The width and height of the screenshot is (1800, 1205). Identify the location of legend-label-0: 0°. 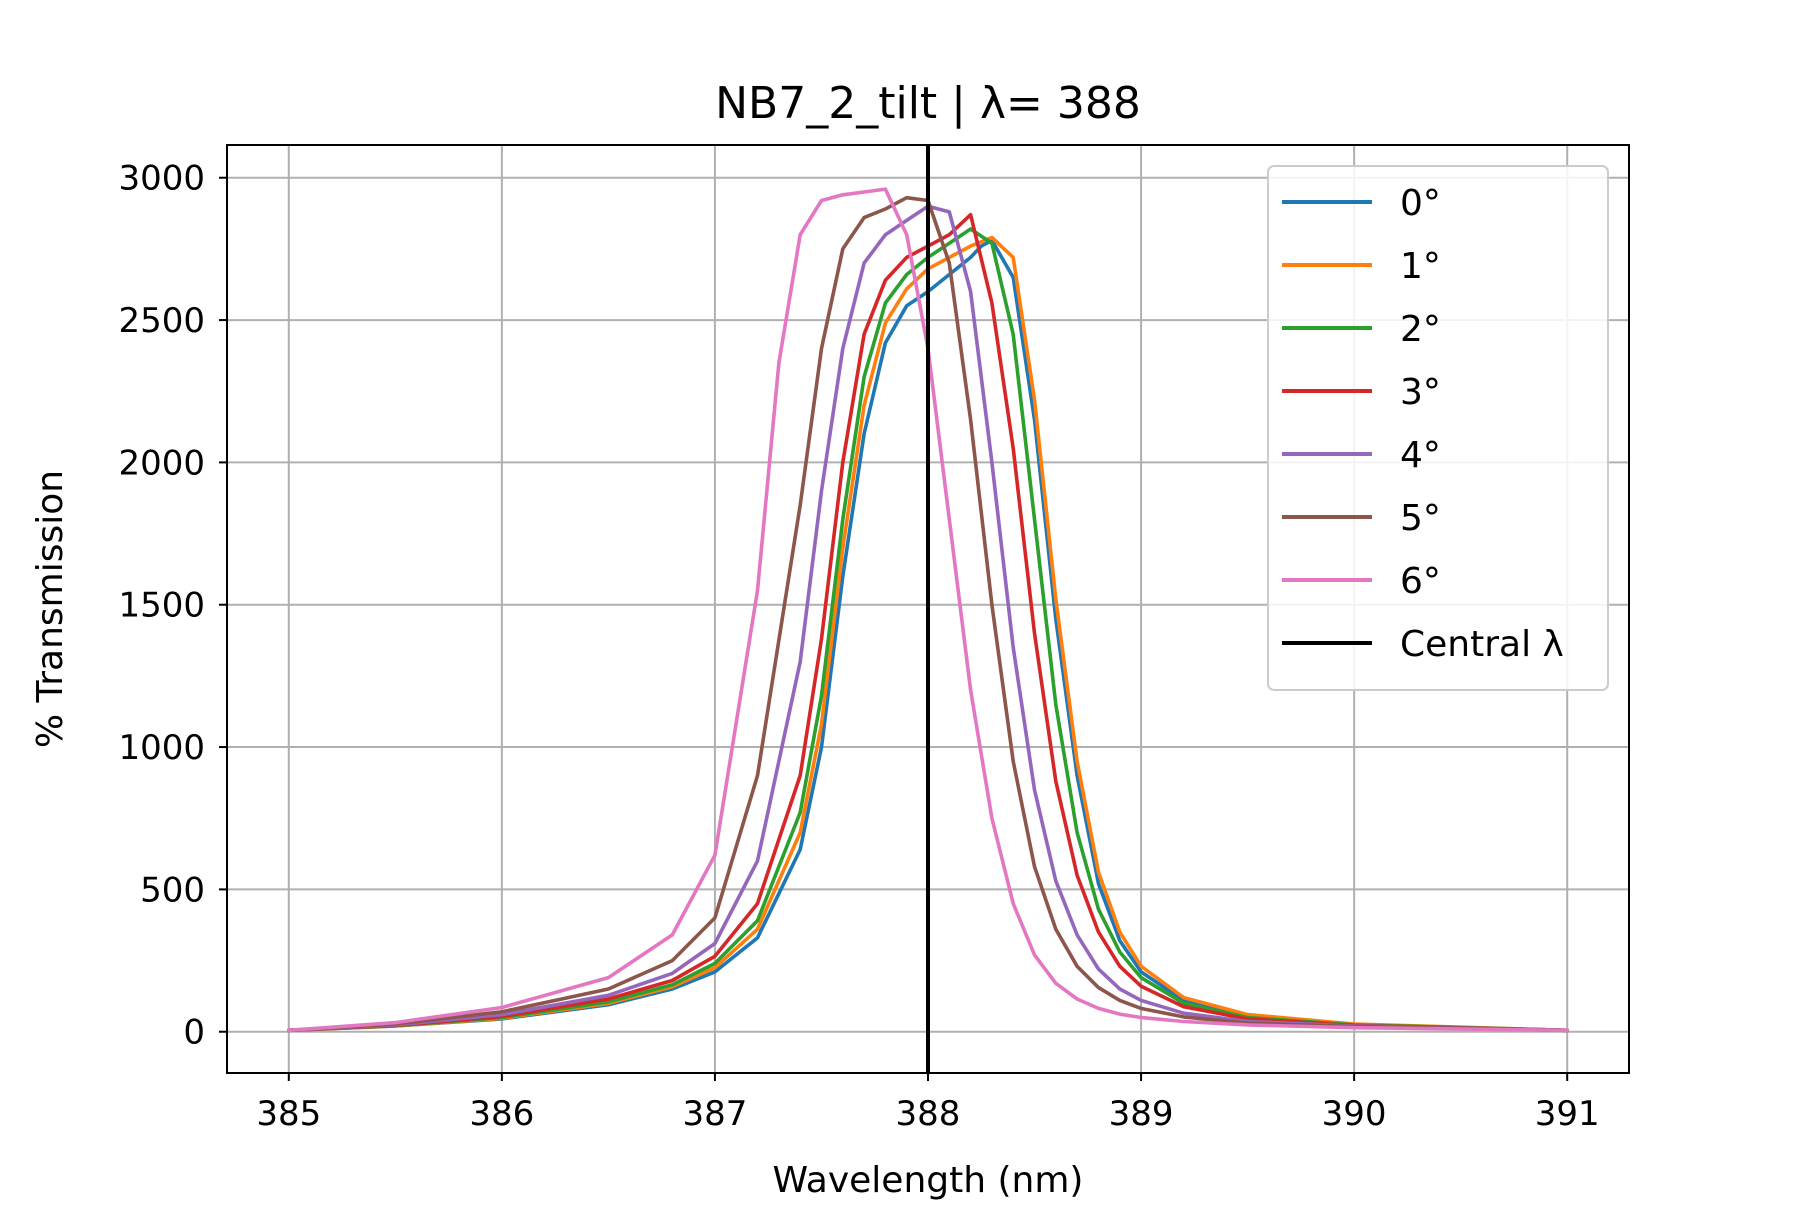
(1420, 203).